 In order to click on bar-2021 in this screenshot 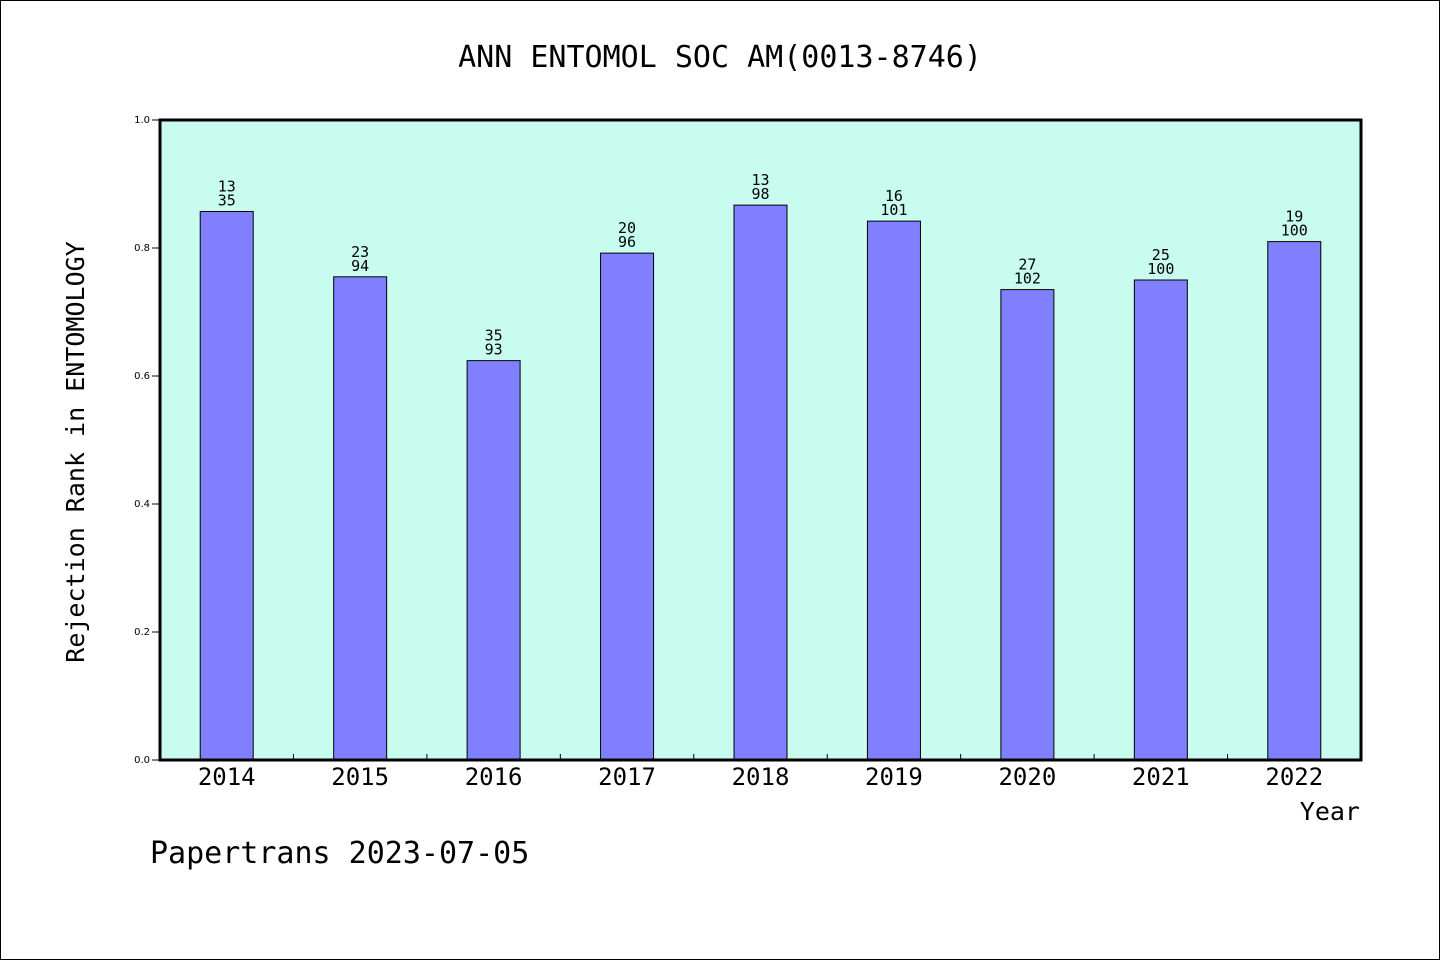, I will do `click(1160, 520)`.